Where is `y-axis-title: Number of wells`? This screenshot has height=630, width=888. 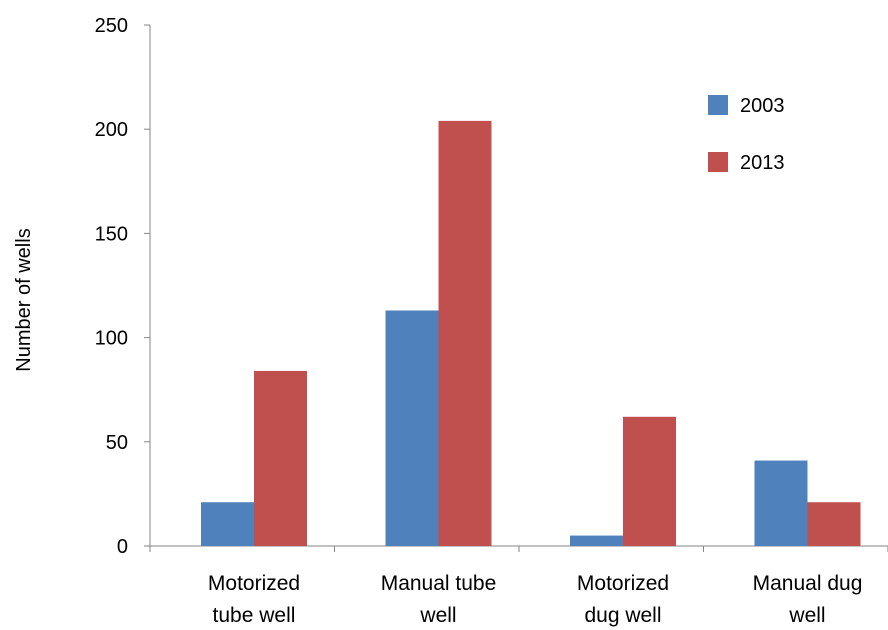 y-axis-title: Number of wells is located at coordinates (24, 299).